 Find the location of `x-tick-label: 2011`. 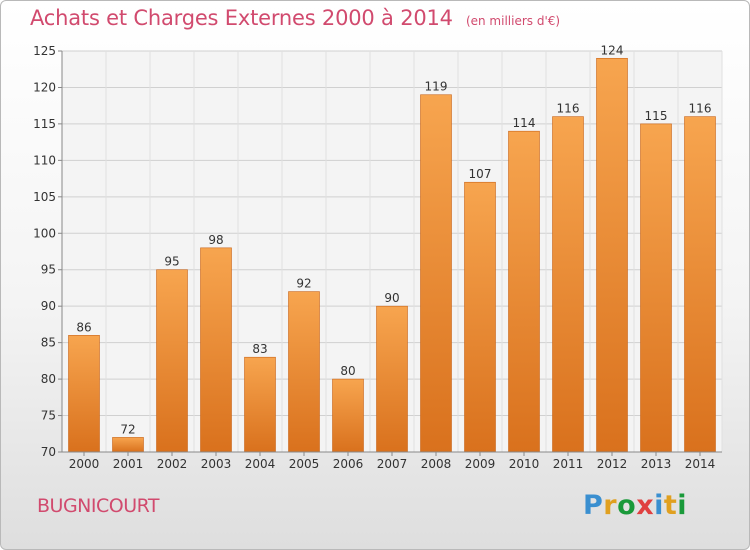

x-tick-label: 2011 is located at coordinates (568, 464).